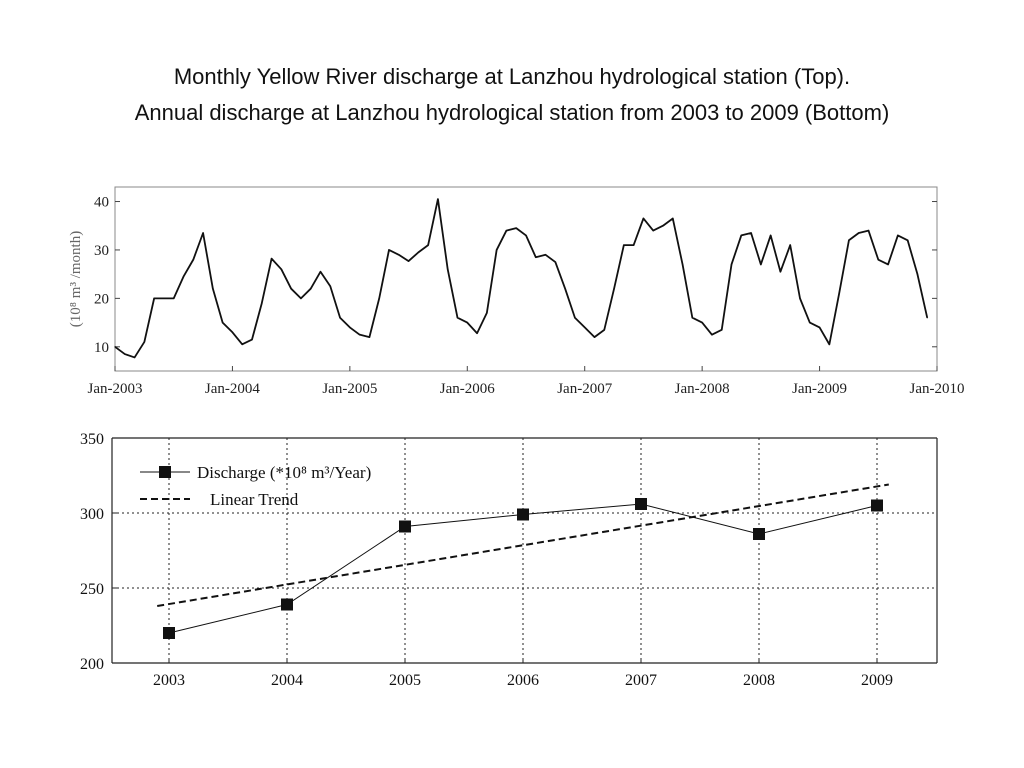 The image size is (1024, 768). What do you see at coordinates (76, 279) in the screenshot?
I see `y-axis-label: (10⁸ m³ /month)` at bounding box center [76, 279].